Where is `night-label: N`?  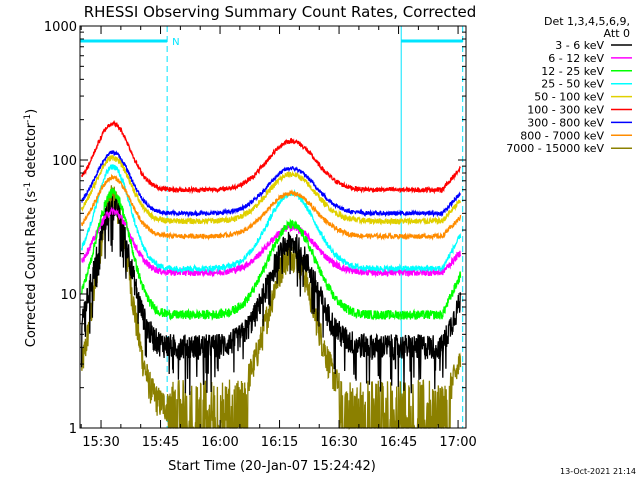
night-label: N is located at coordinates (175, 42).